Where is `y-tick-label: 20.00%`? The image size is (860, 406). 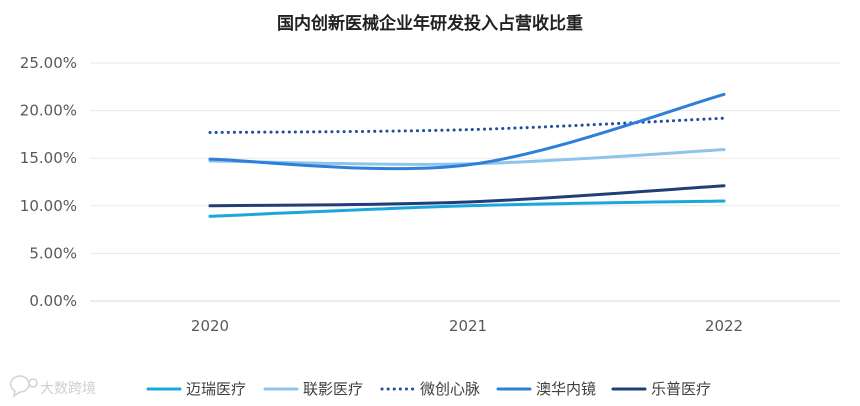
y-tick-label: 20.00% is located at coordinates (48, 111).